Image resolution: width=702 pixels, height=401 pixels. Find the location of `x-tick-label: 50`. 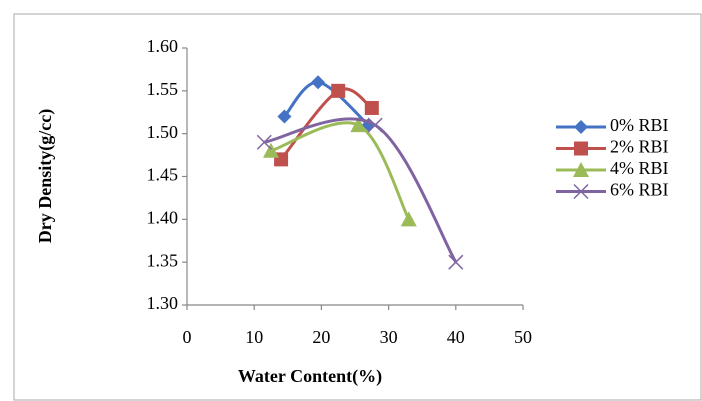

x-tick-label: 50 is located at coordinates (523, 337).